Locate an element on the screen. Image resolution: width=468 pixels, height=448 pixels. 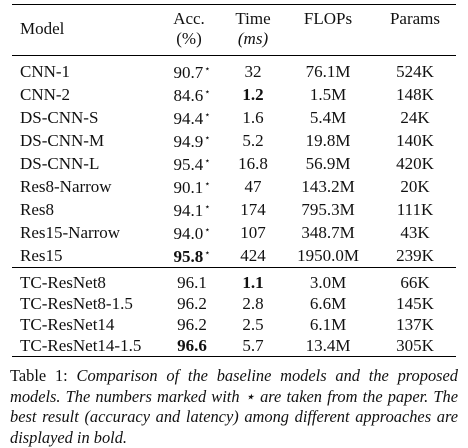
accuracy-cell-value: 95.4 is located at coordinates (188, 164).